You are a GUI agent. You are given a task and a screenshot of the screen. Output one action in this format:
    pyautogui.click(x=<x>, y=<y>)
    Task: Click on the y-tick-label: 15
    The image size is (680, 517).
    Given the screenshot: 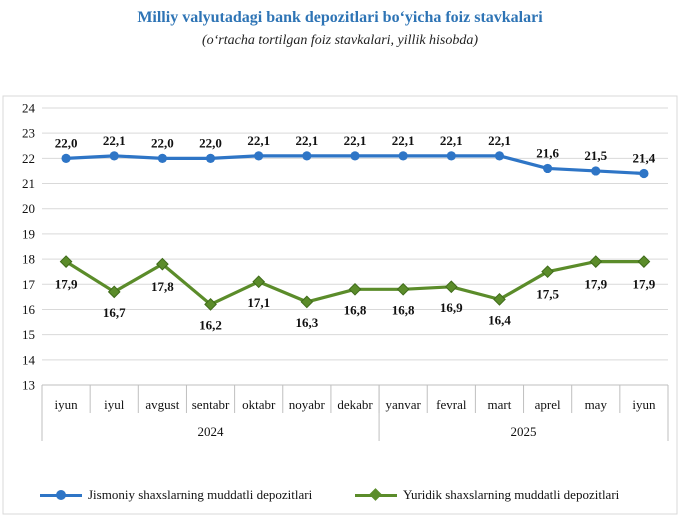 What is the action you would take?
    pyautogui.click(x=28, y=334)
    